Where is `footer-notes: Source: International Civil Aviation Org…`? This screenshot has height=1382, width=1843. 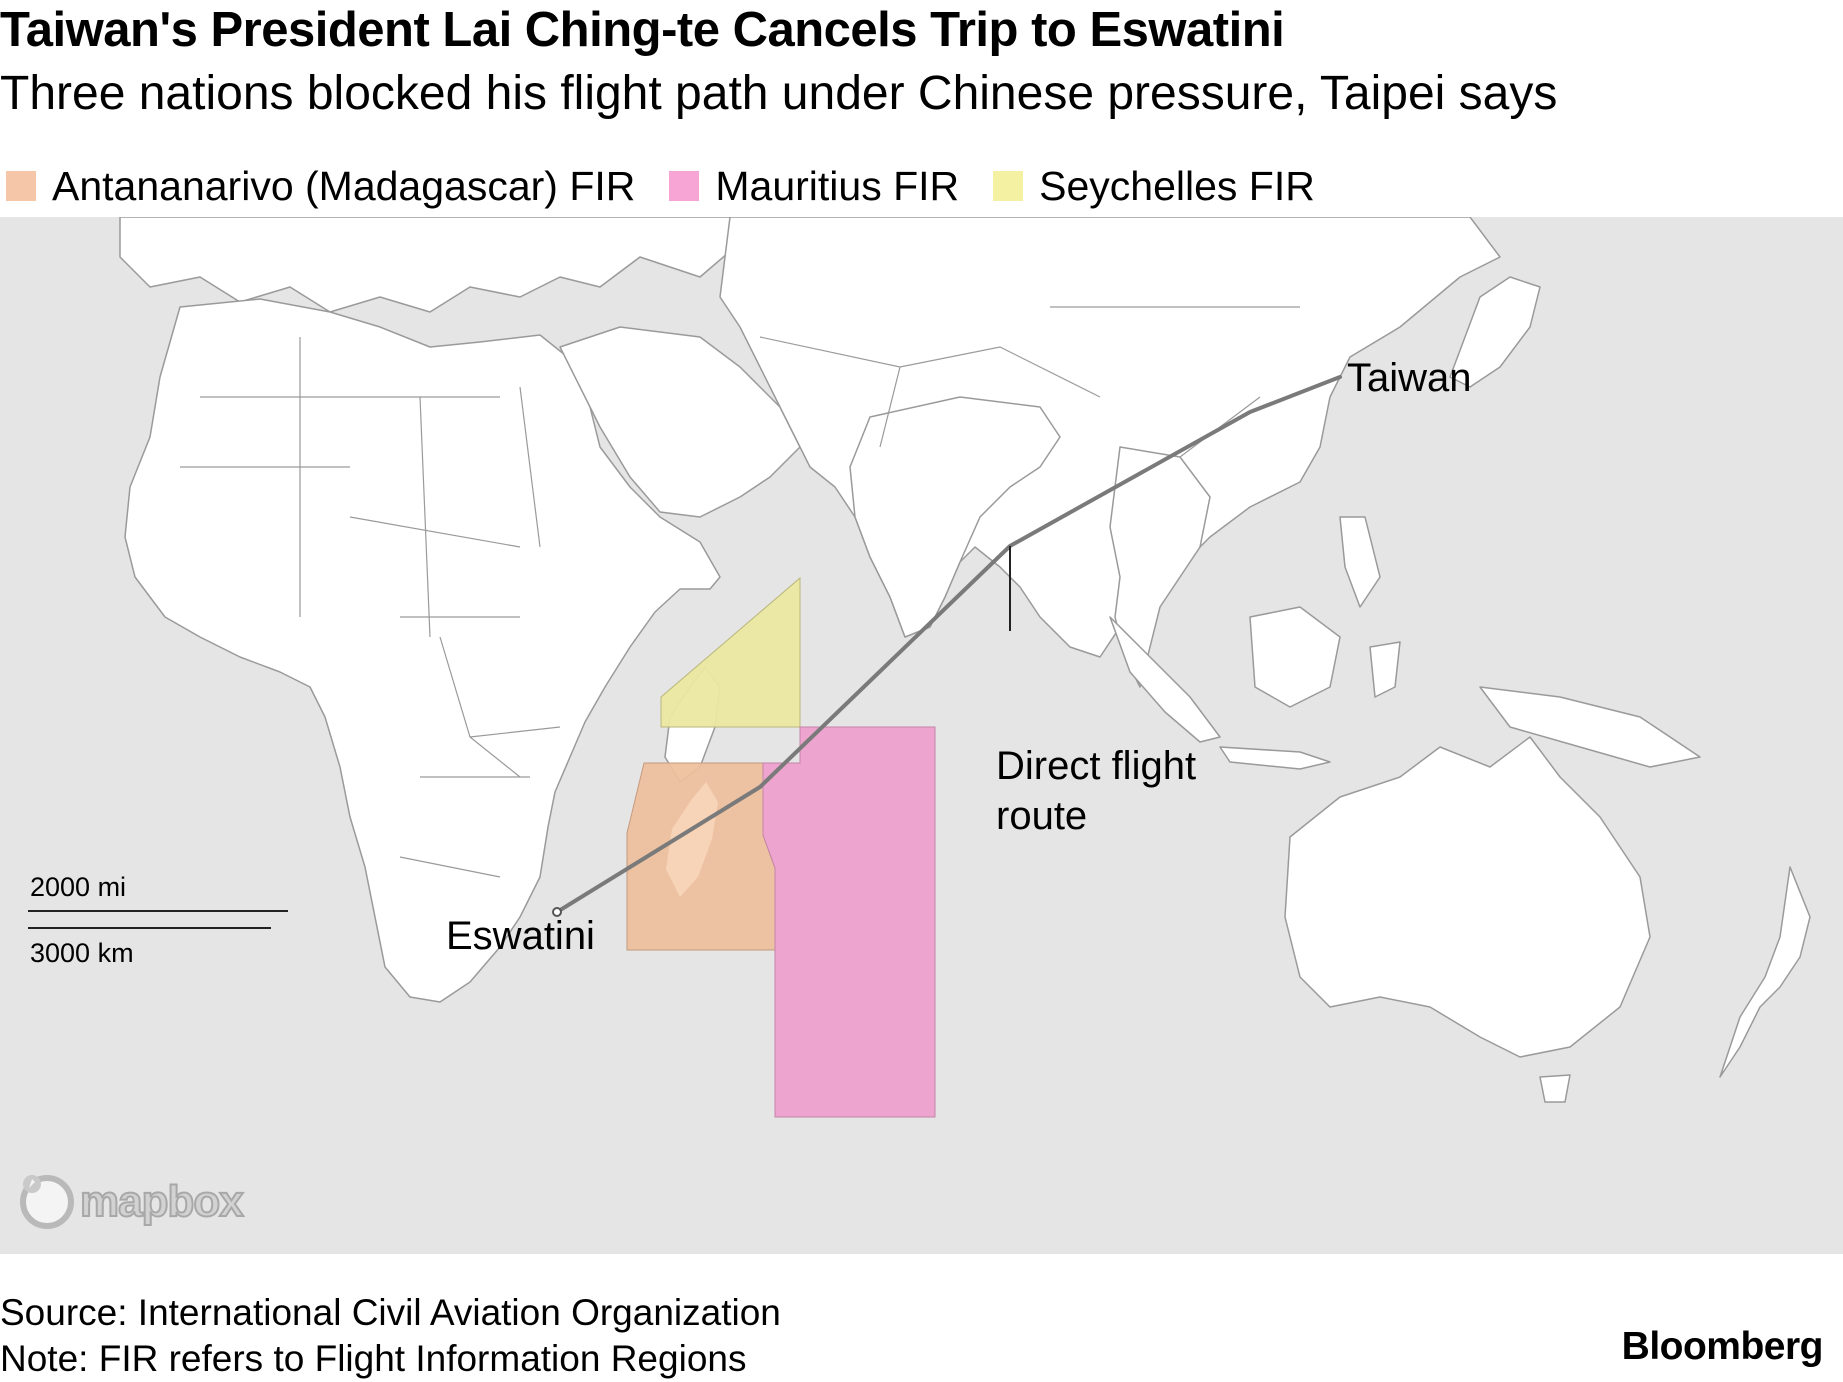
footer-notes: Source: International Civil Aviation Org… is located at coordinates (390, 1336).